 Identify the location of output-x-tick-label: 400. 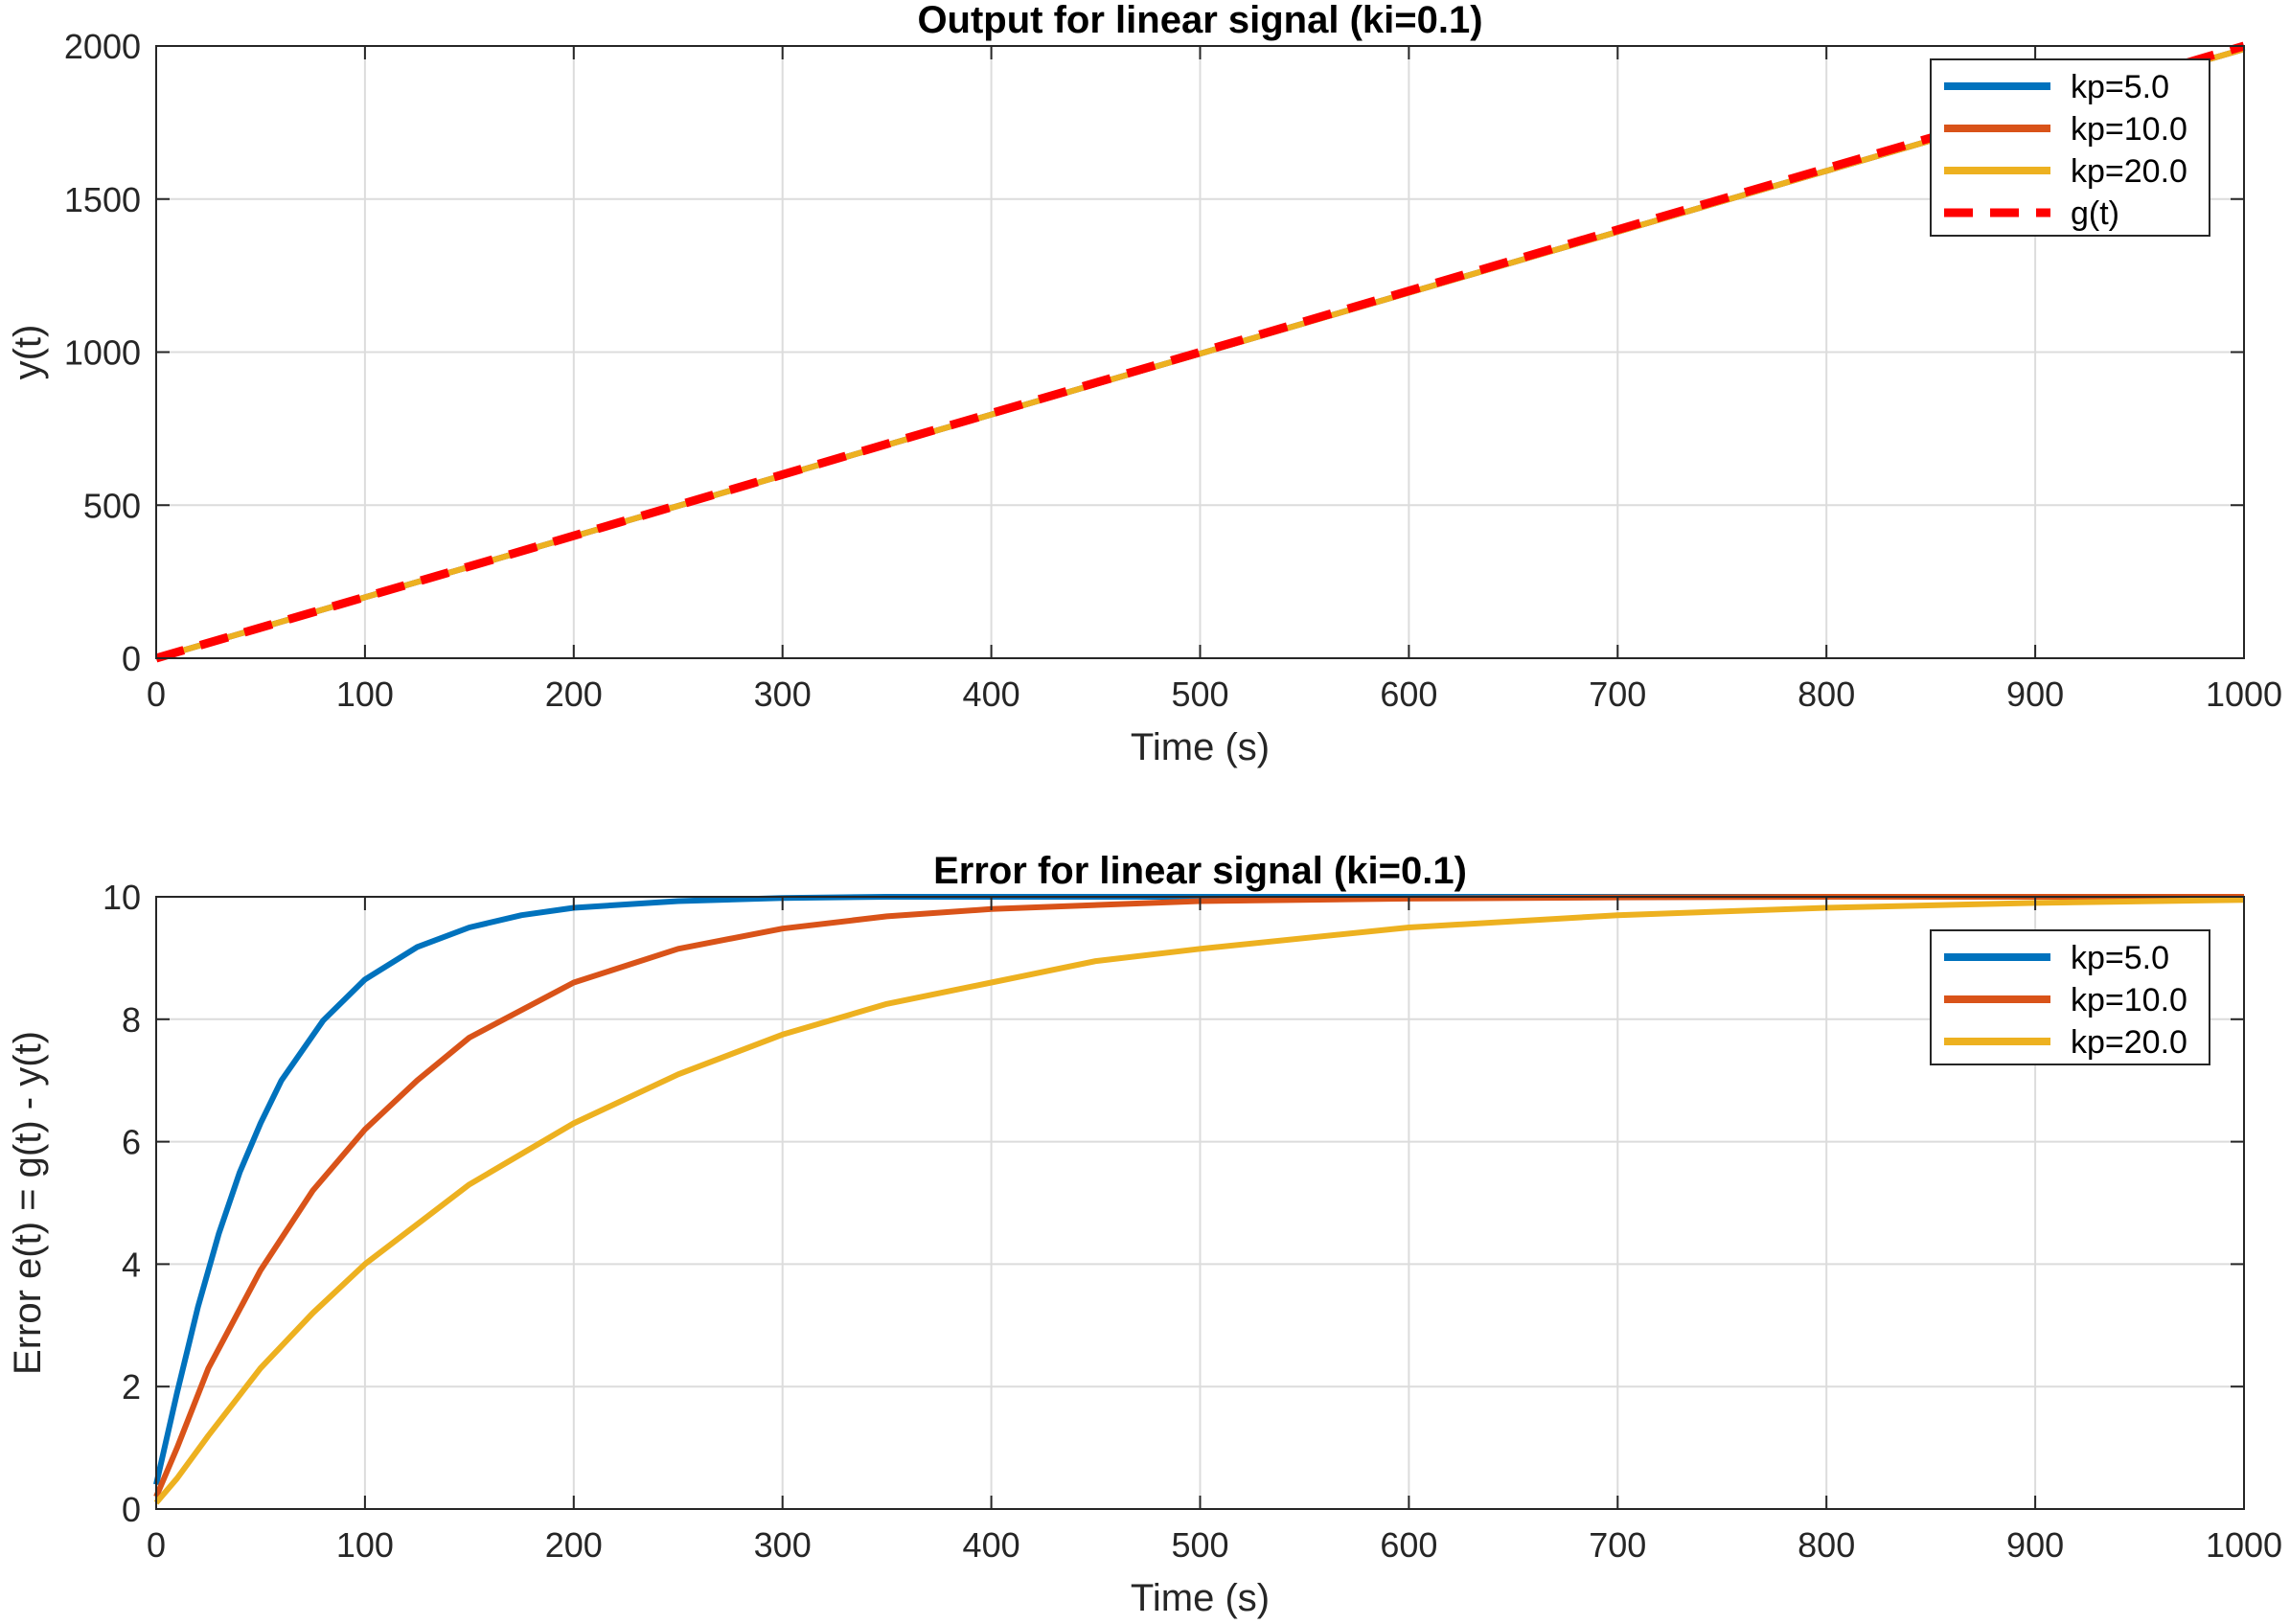
(992, 695).